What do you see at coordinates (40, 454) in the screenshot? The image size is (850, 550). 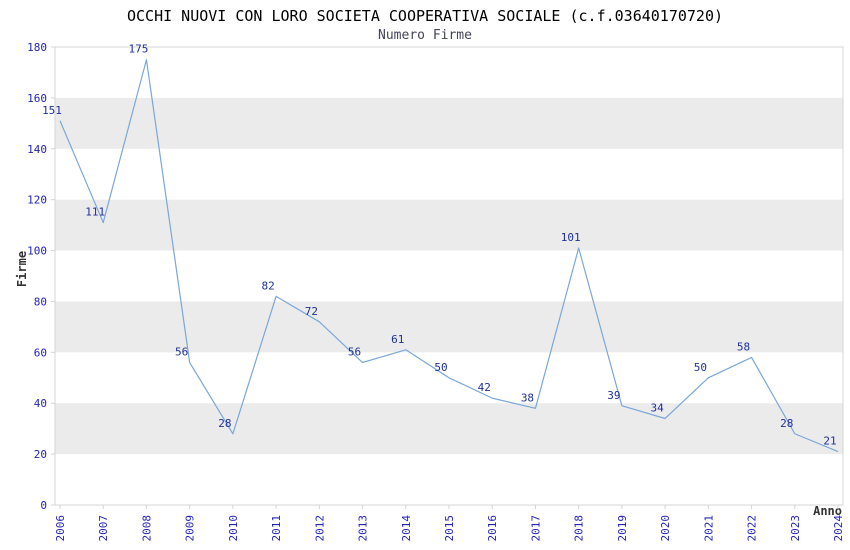 I see `y-tick-label: 20` at bounding box center [40, 454].